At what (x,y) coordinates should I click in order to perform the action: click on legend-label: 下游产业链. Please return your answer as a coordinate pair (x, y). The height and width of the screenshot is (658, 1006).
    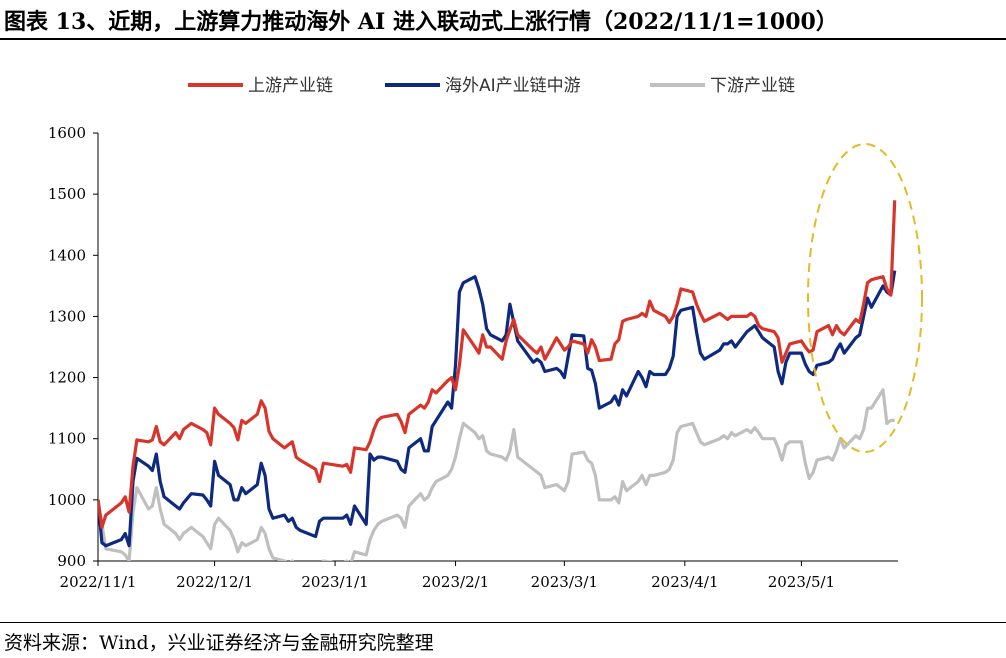
    Looking at the image, I should click on (752, 86).